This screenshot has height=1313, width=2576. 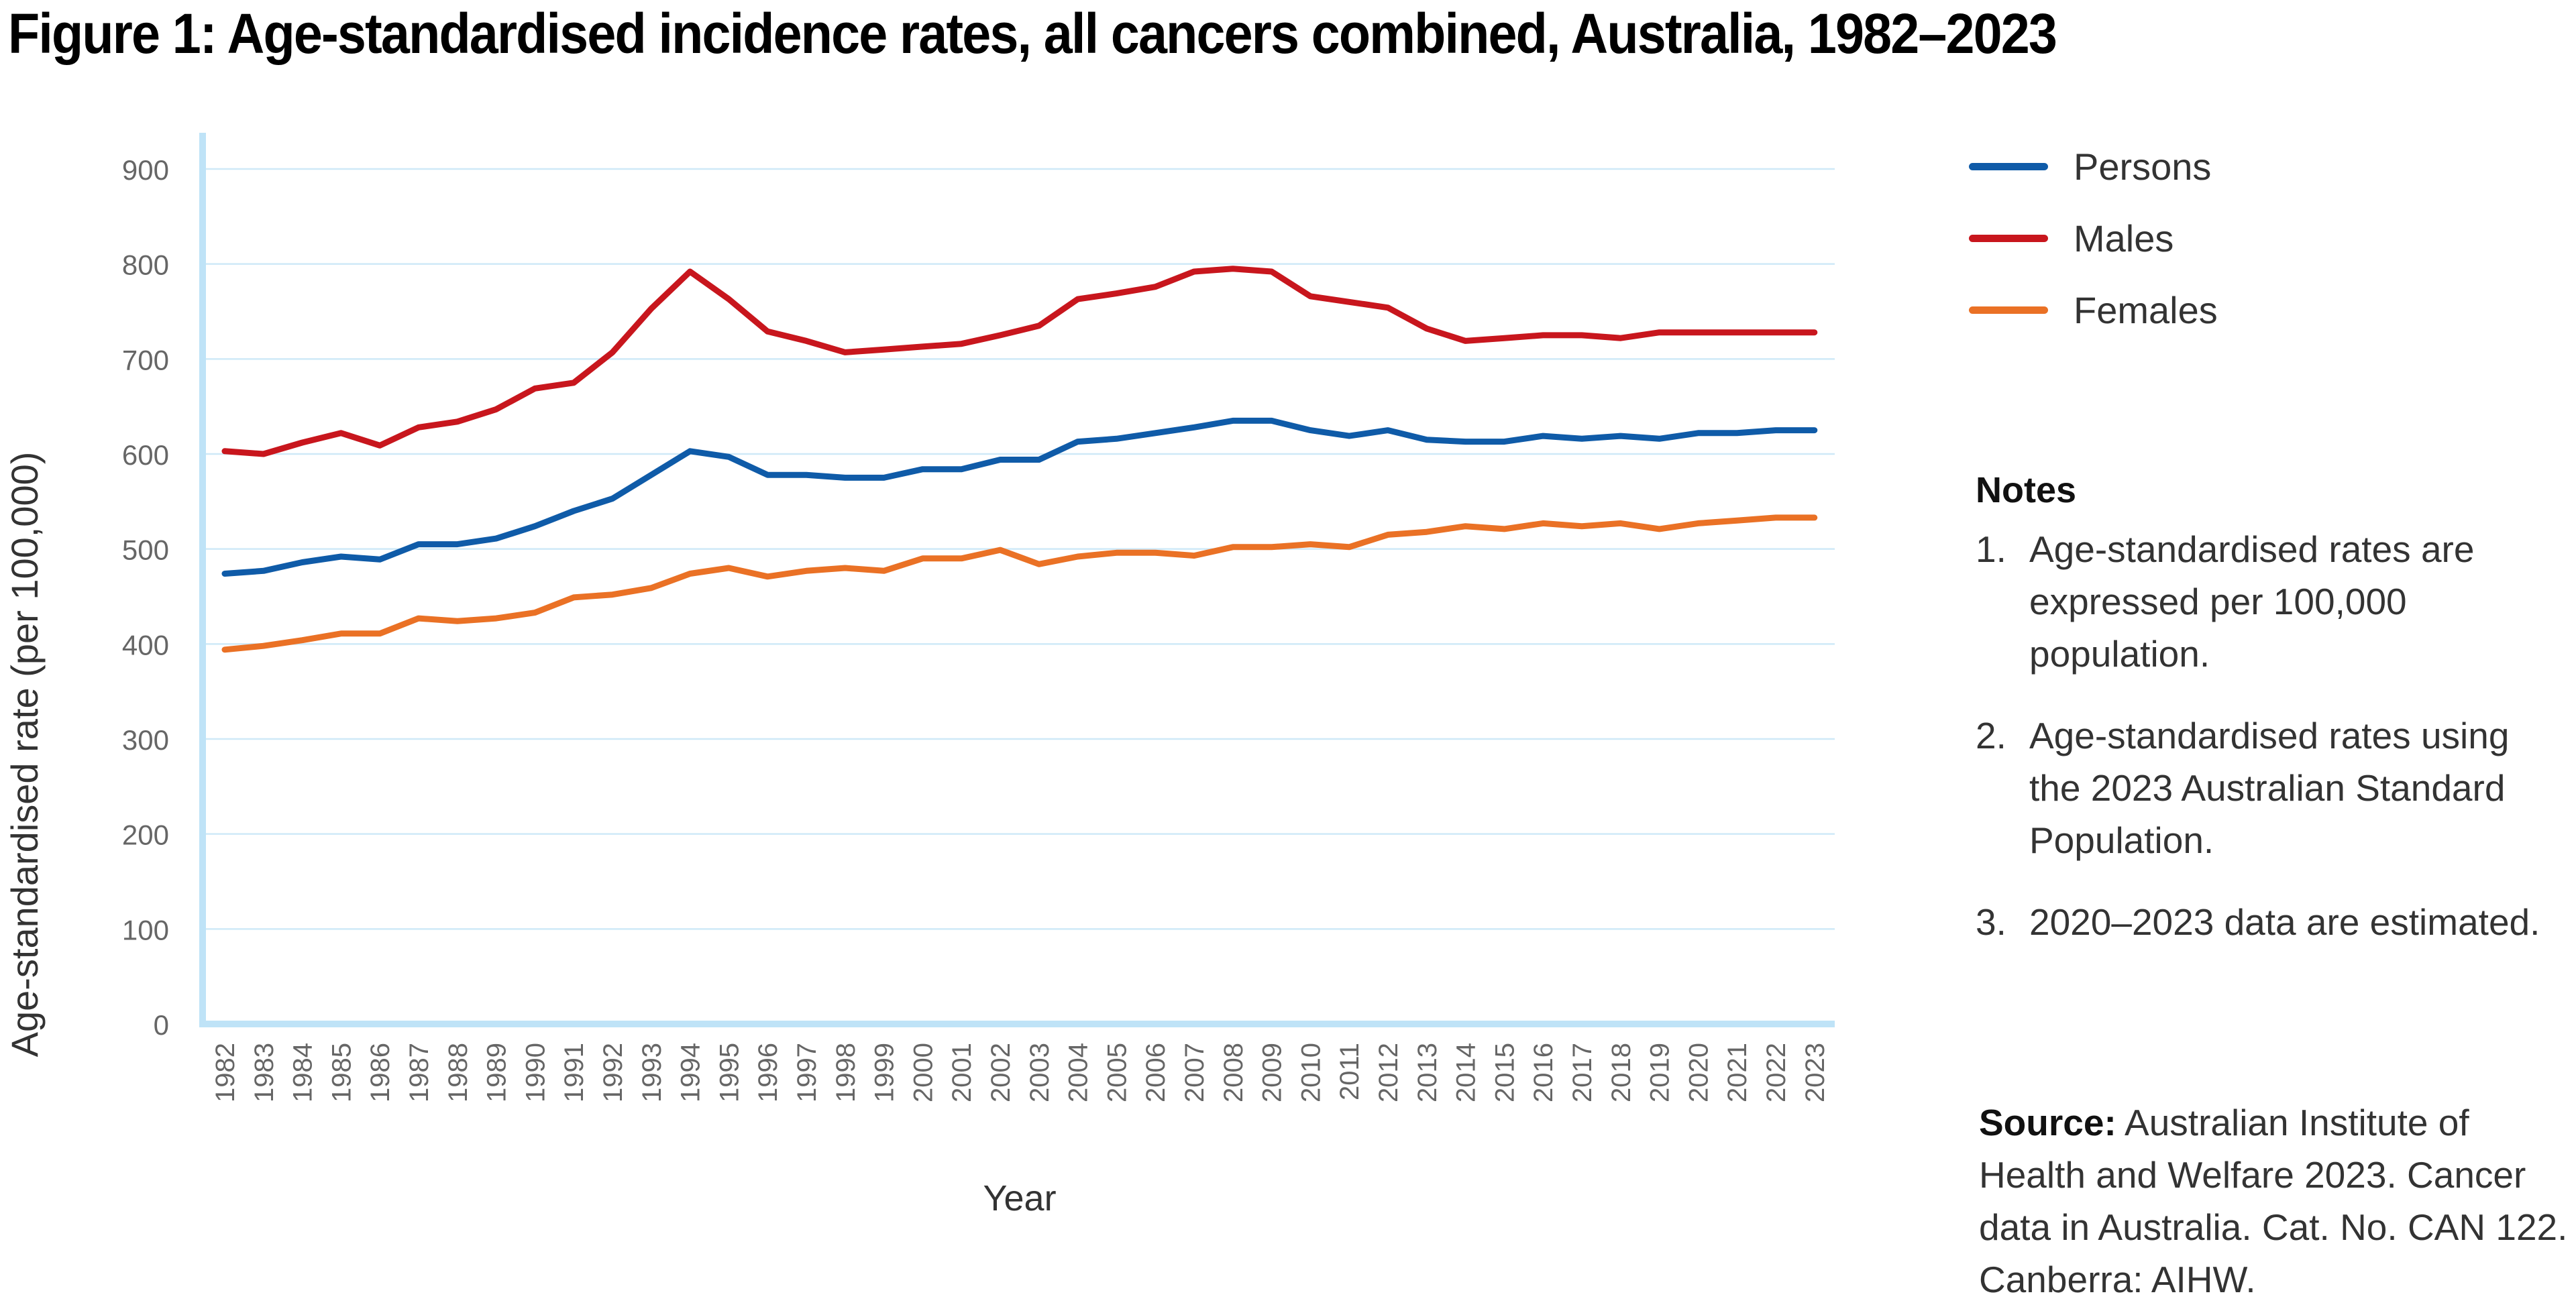 What do you see at coordinates (535, 1072) in the screenshot?
I see `x-tick-label: 1990` at bounding box center [535, 1072].